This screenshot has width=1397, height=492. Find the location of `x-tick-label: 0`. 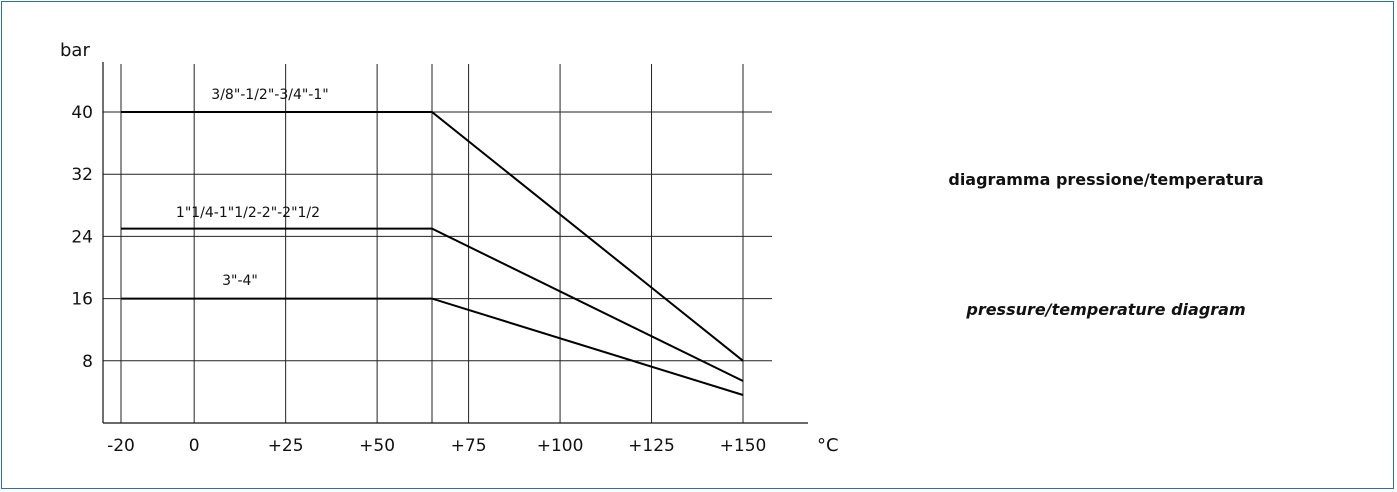

x-tick-label: 0 is located at coordinates (194, 446).